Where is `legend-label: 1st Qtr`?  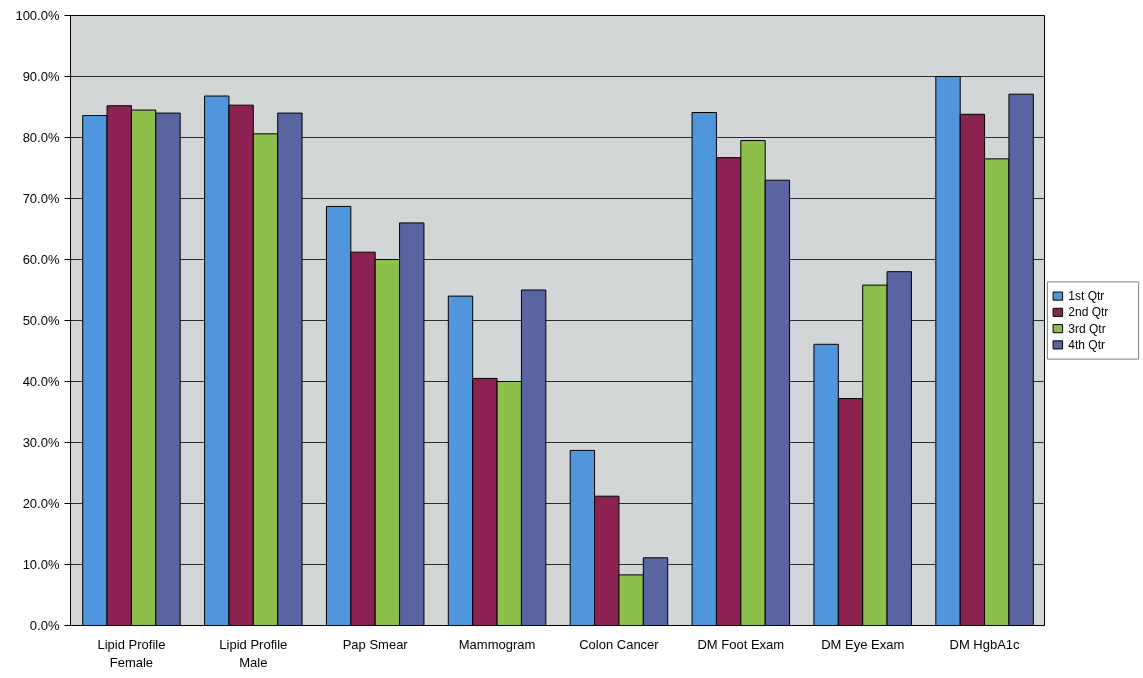 legend-label: 1st Qtr is located at coordinates (1086, 296).